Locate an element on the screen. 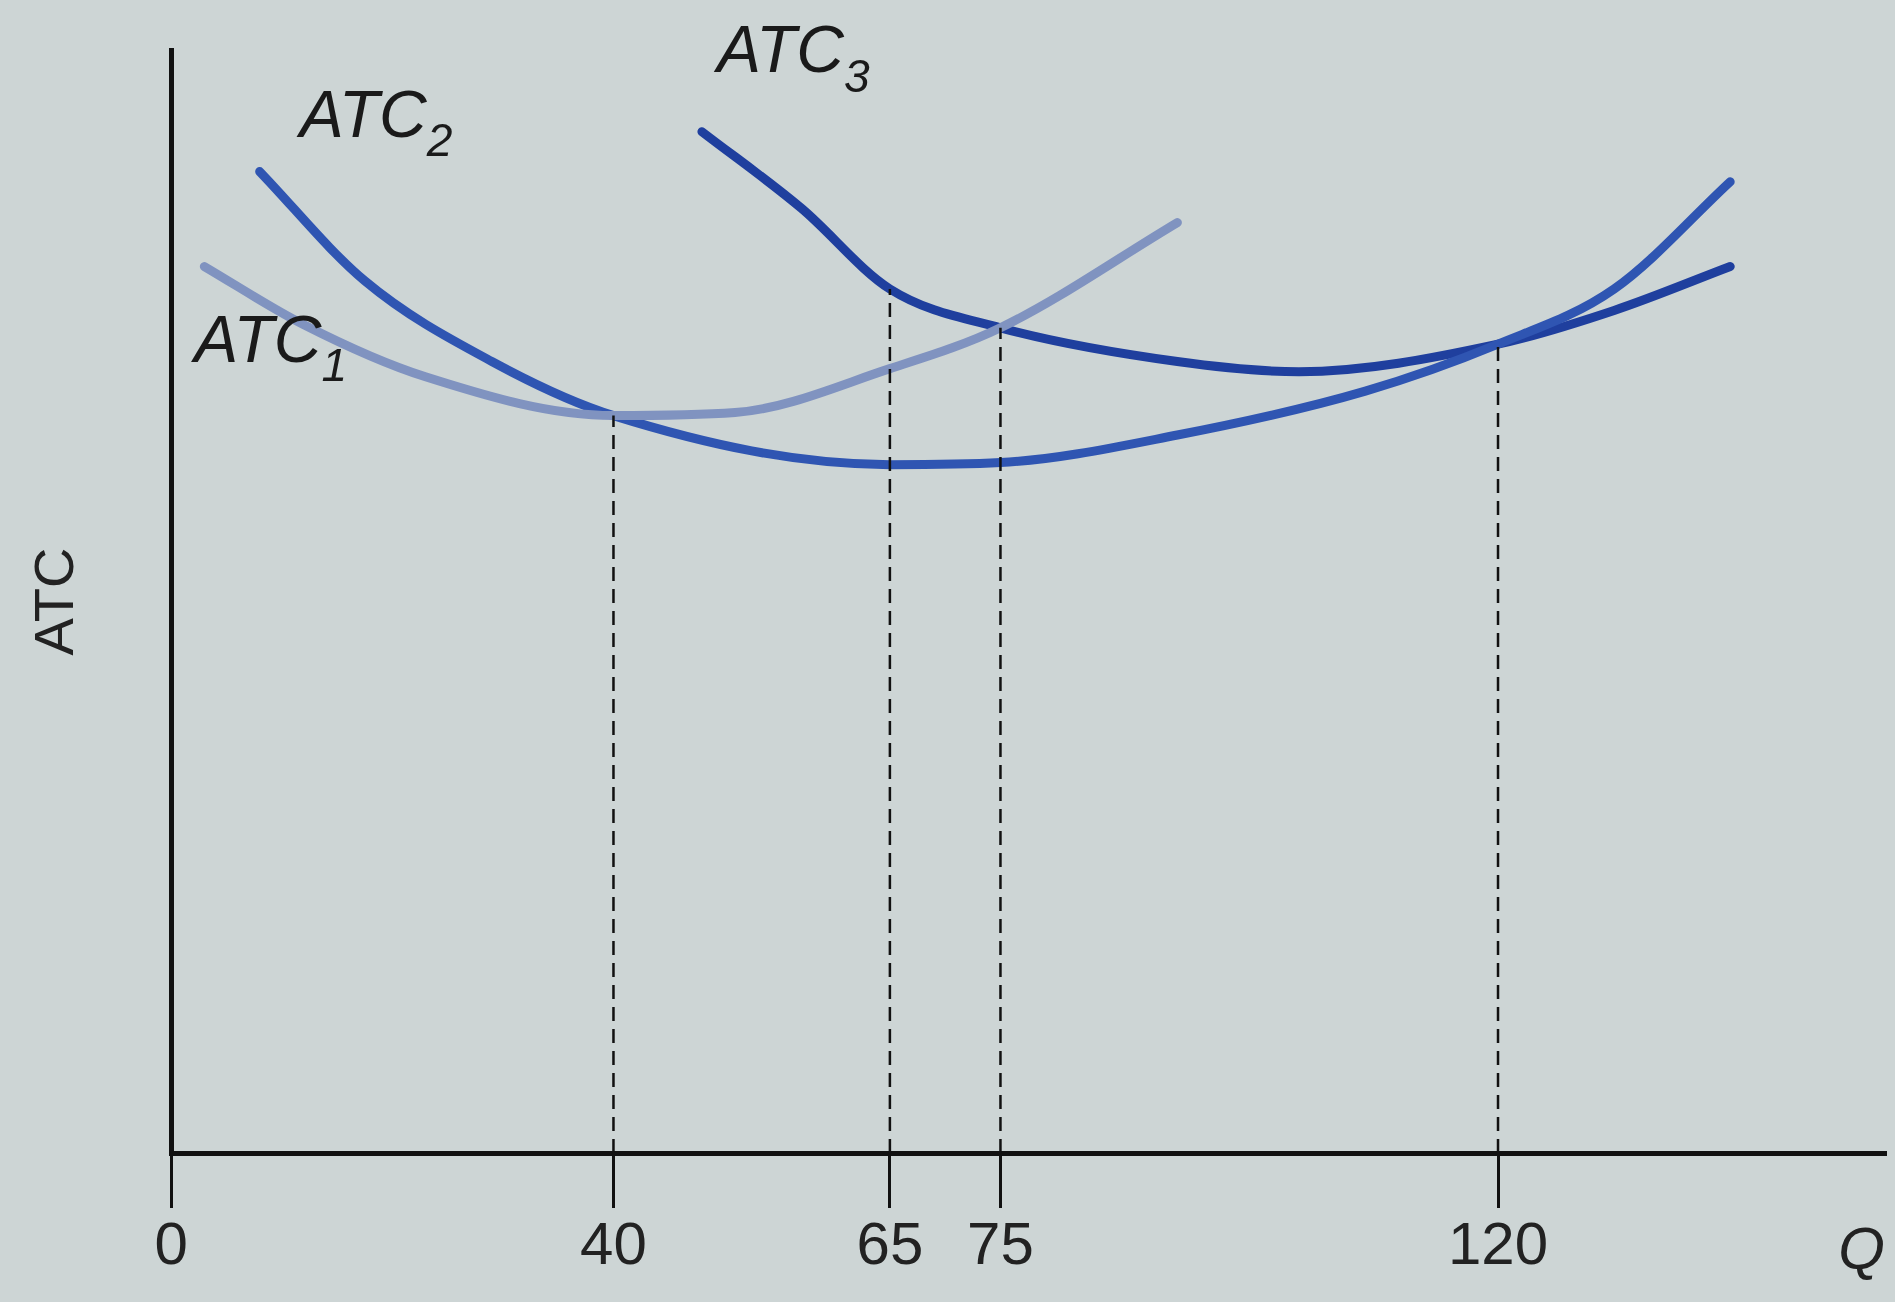 The height and width of the screenshot is (1302, 1895). x-axis-title: Q is located at coordinates (1861, 1248).